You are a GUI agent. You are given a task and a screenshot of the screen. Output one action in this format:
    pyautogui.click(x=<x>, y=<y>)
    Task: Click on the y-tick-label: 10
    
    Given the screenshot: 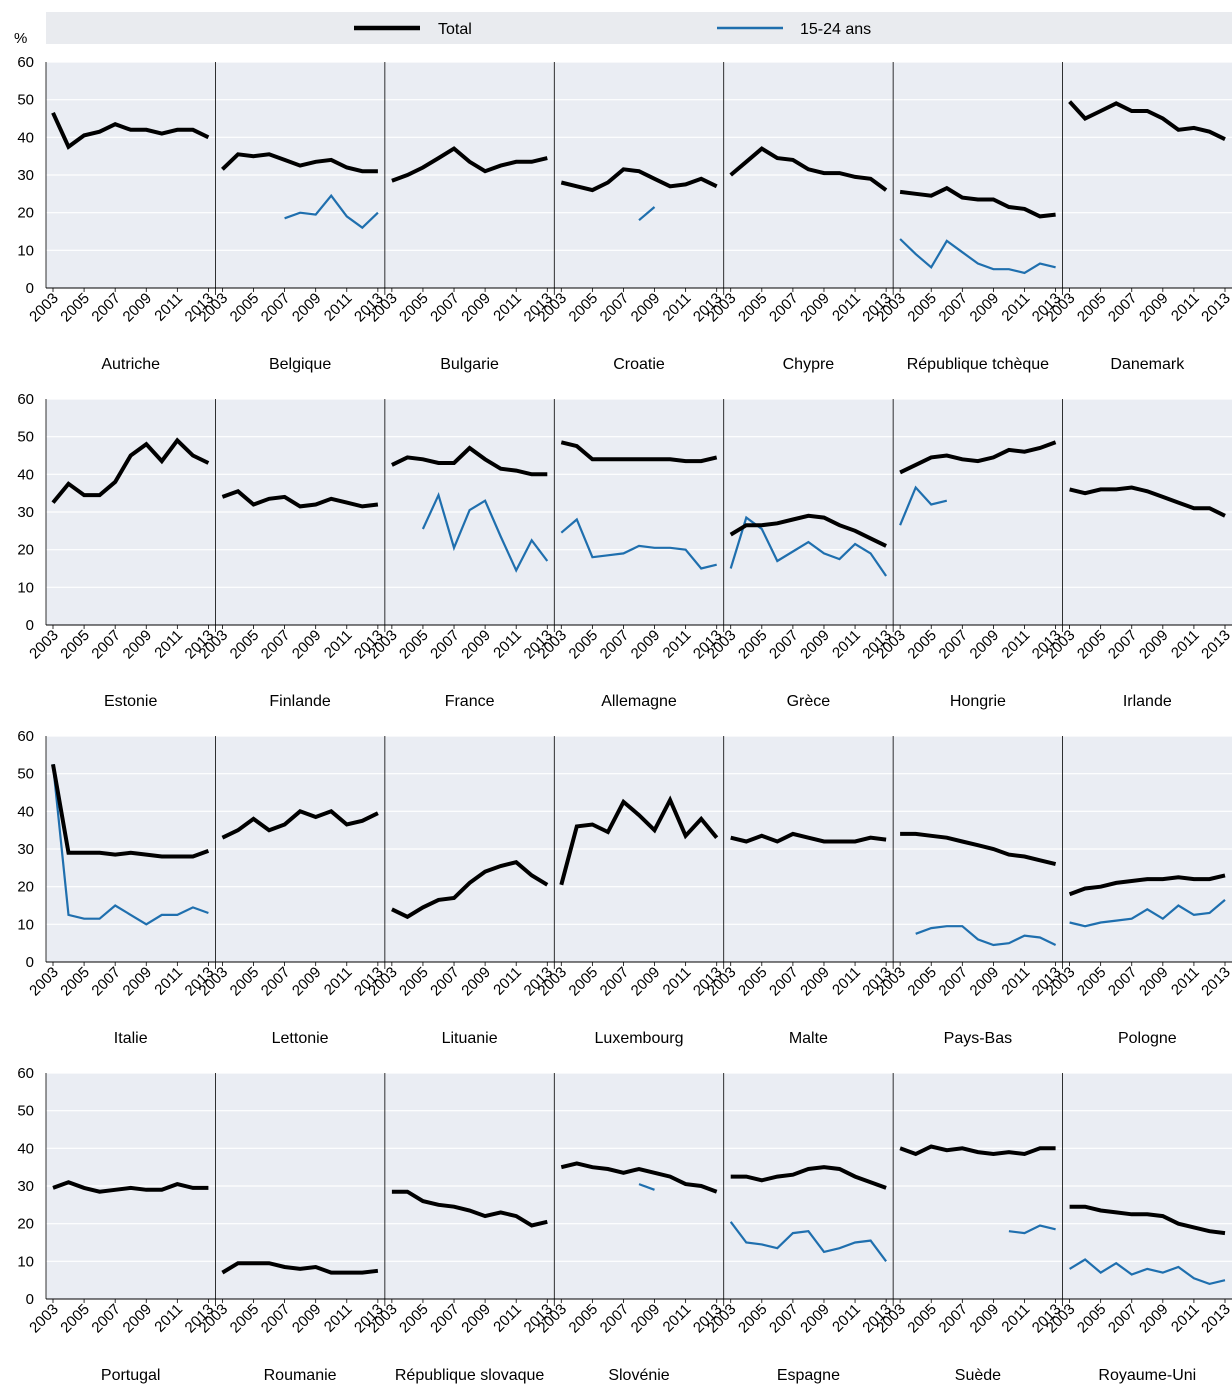 What is the action you would take?
    pyautogui.click(x=25, y=924)
    